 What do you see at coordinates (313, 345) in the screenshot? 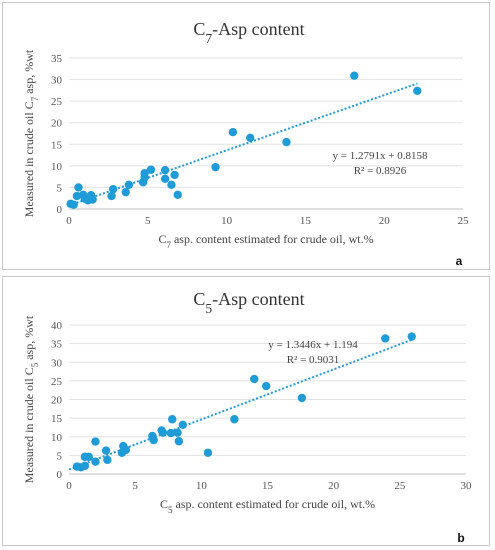
I see `trendline-equation: y = 1.3446x + 1.194` at bounding box center [313, 345].